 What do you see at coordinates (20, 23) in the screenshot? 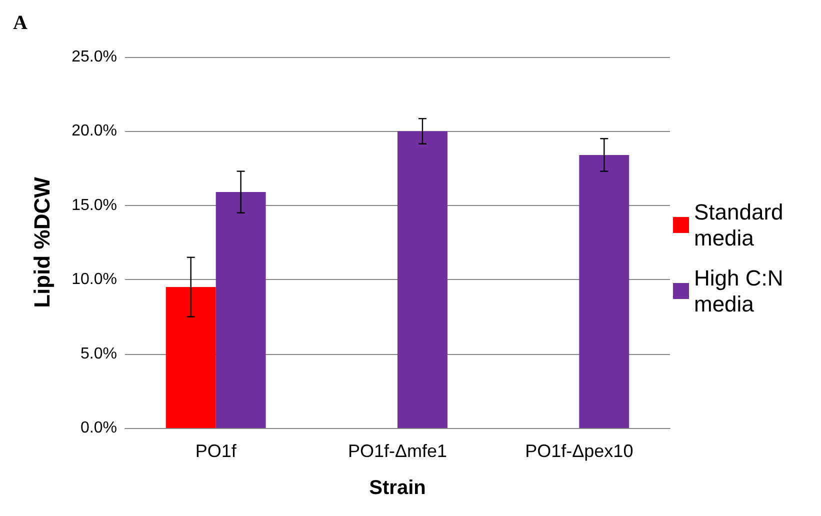
I see `chart-title: A` at bounding box center [20, 23].